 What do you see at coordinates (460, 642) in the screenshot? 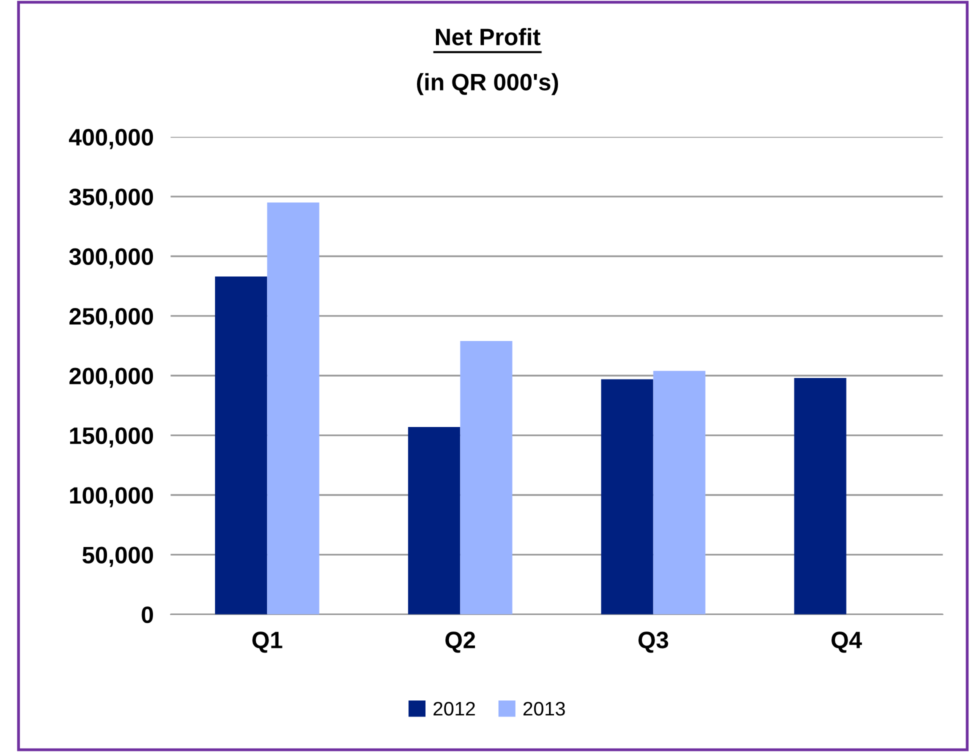
I see `x-tick-label: Q2` at bounding box center [460, 642].